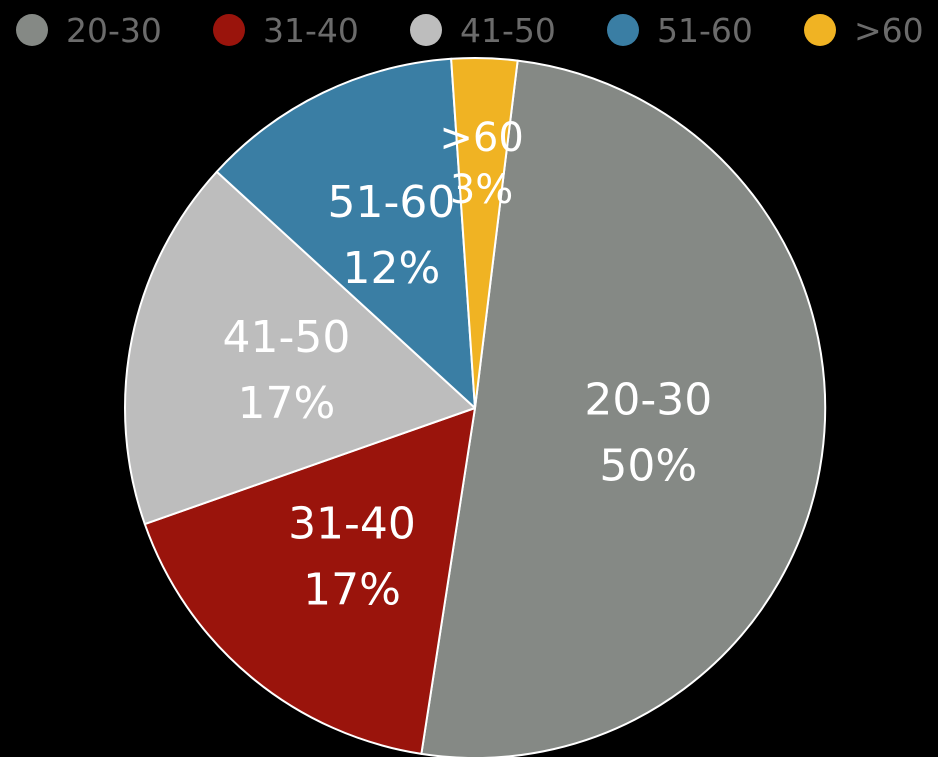 The image size is (938, 757). What do you see at coordinates (648, 400) in the screenshot?
I see `slice-label-category: 20-30` at bounding box center [648, 400].